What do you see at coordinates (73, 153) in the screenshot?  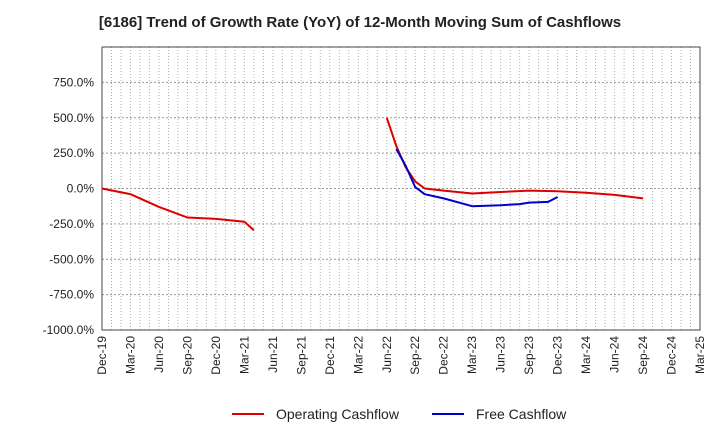 I see `y-tick-label: 250.0%` at bounding box center [73, 153].